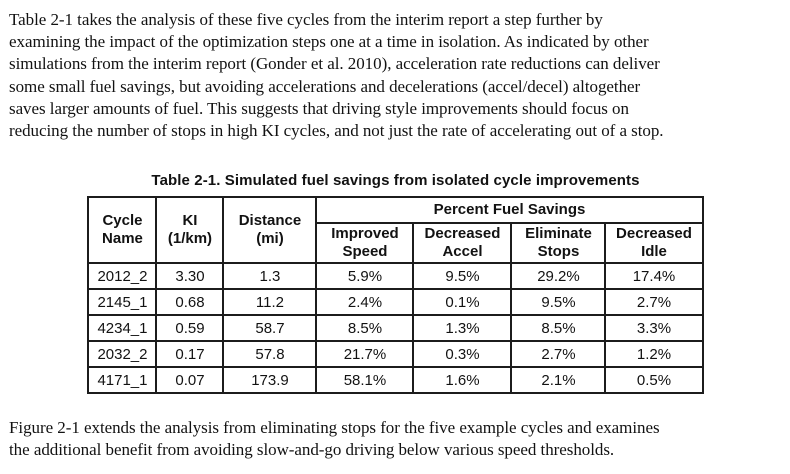 The width and height of the screenshot is (790, 474). What do you see at coordinates (462, 380) in the screenshot?
I see `decreased-accel-cell: 1.6%` at bounding box center [462, 380].